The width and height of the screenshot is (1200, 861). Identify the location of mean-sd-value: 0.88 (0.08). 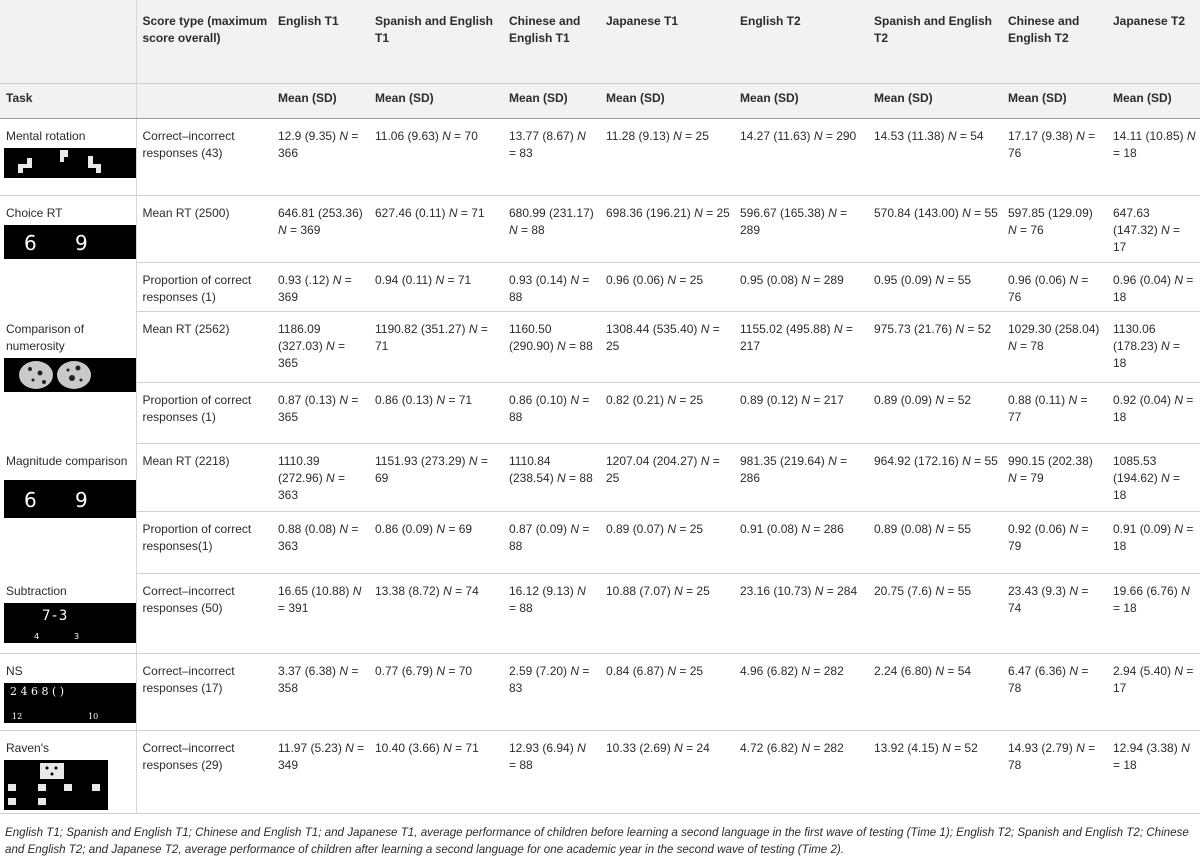
(307, 529).